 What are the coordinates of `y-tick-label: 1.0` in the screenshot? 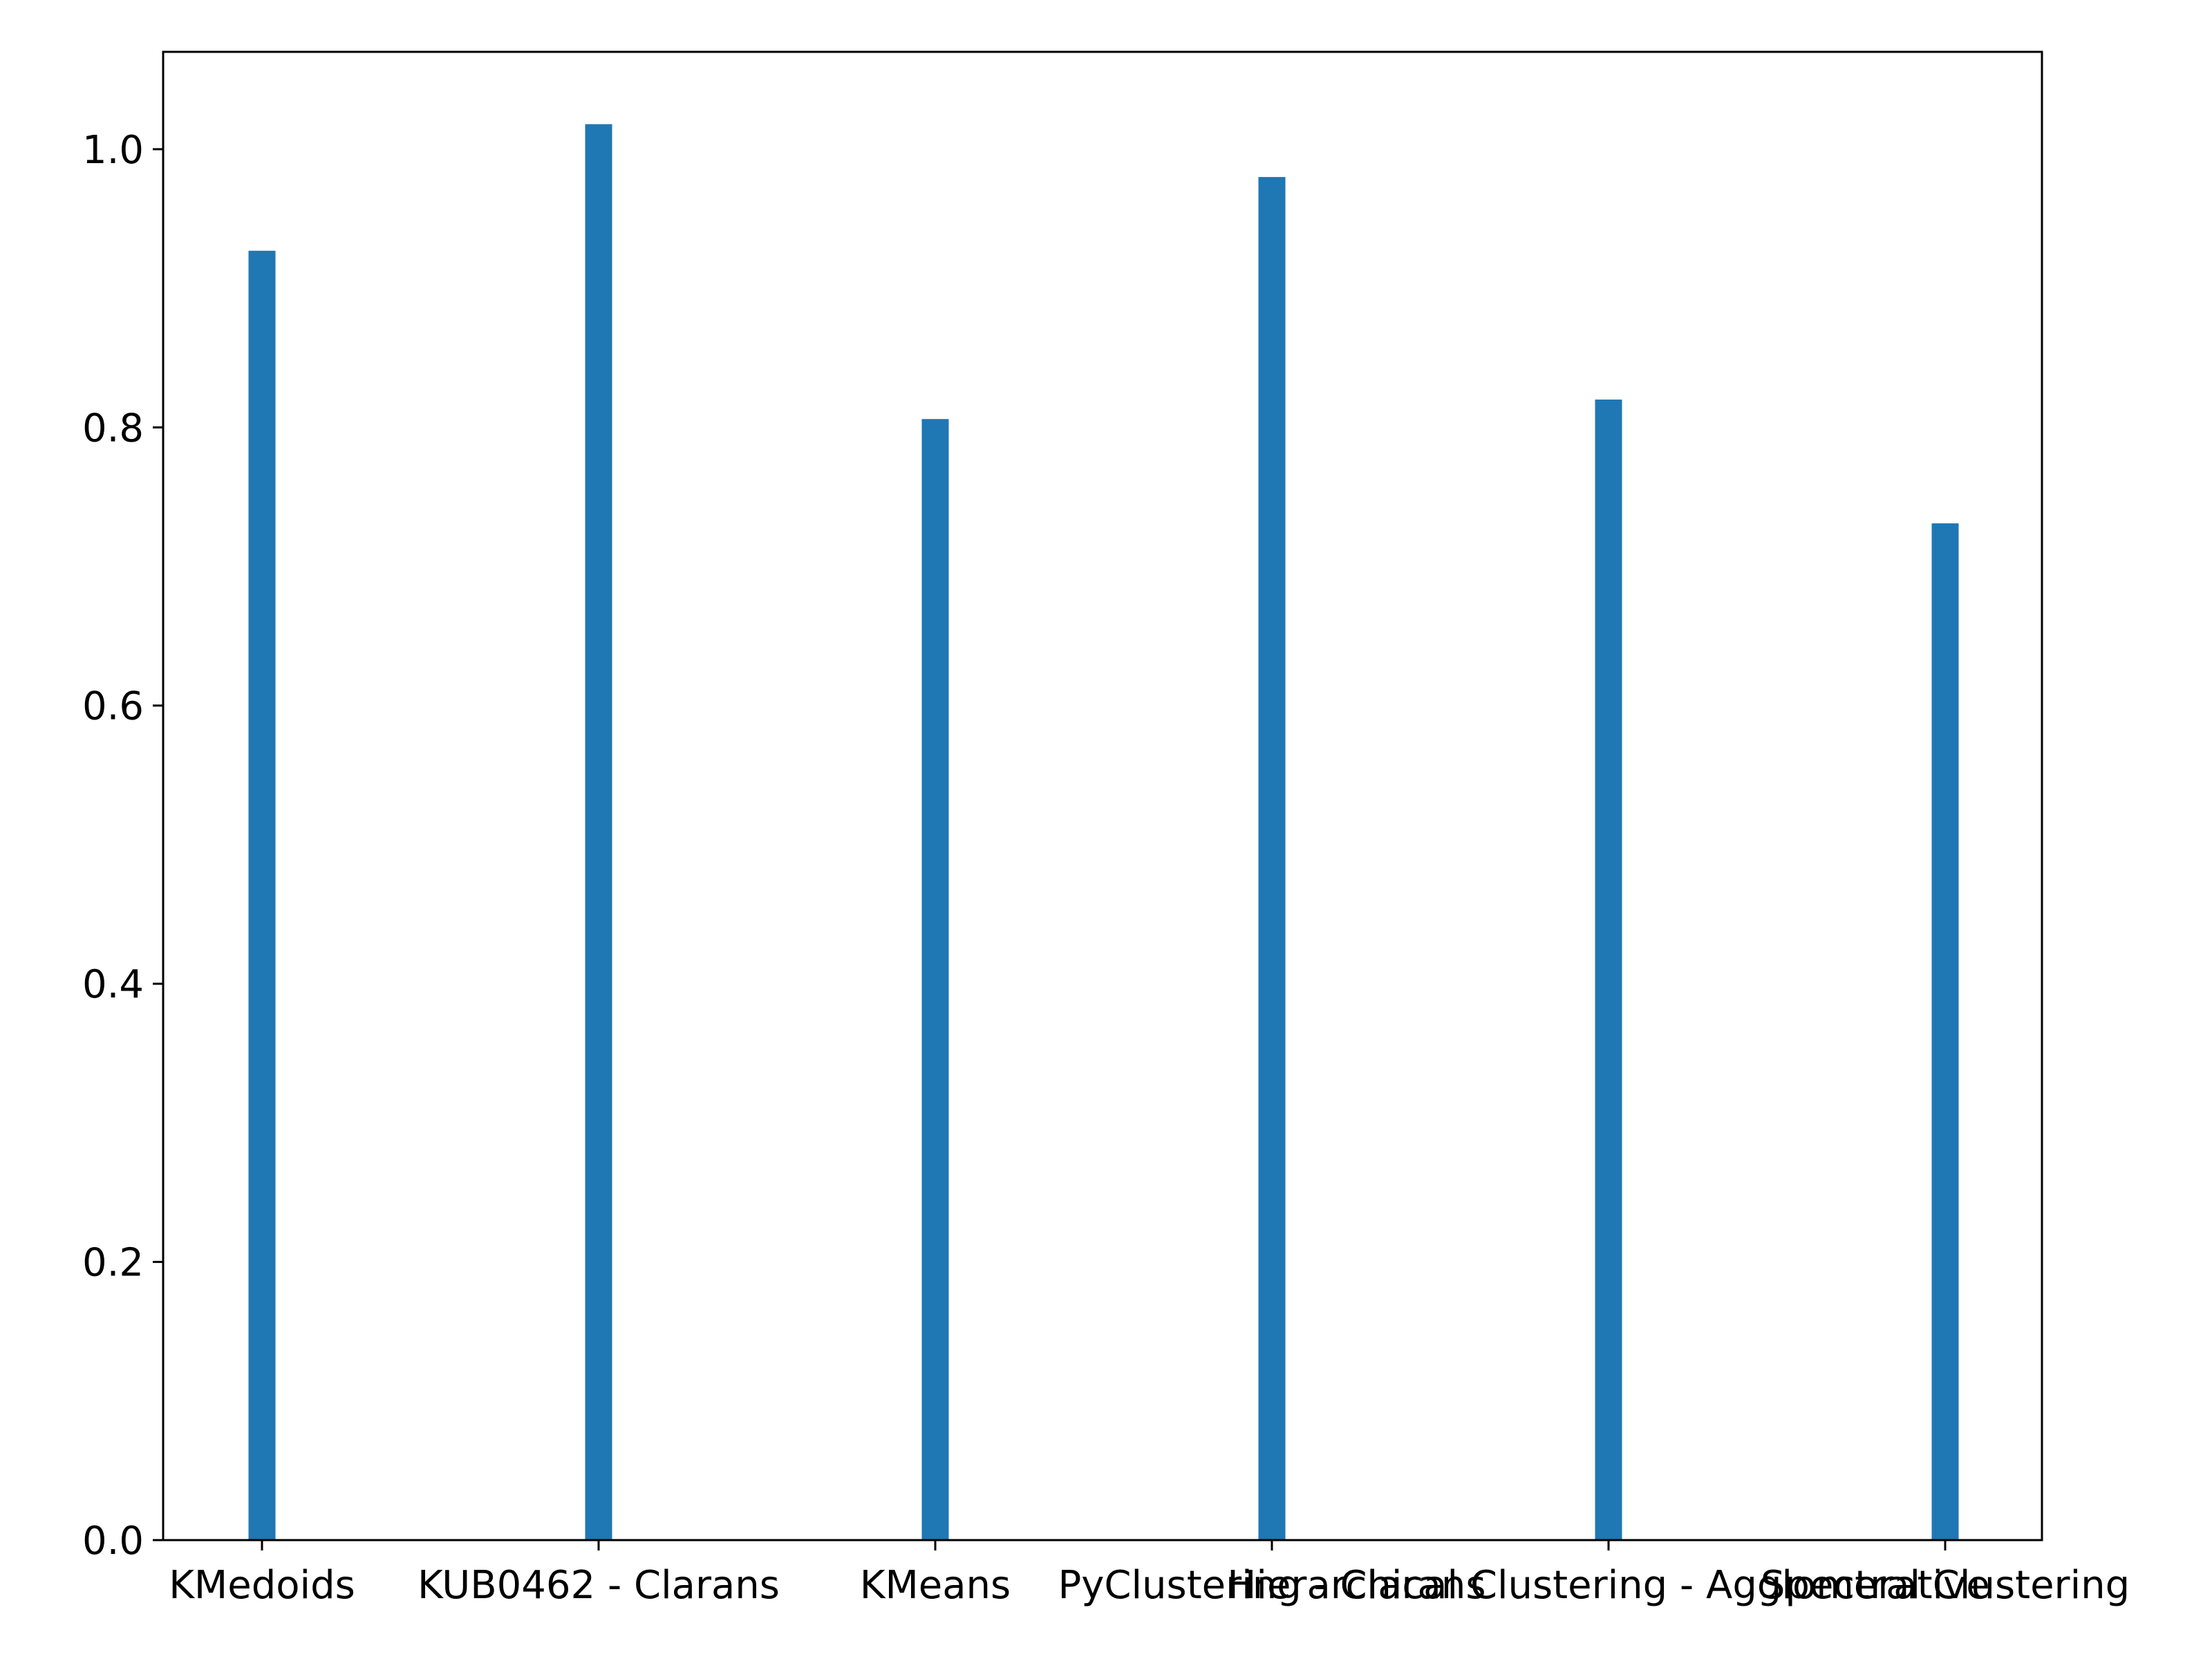 It's located at (113, 150).